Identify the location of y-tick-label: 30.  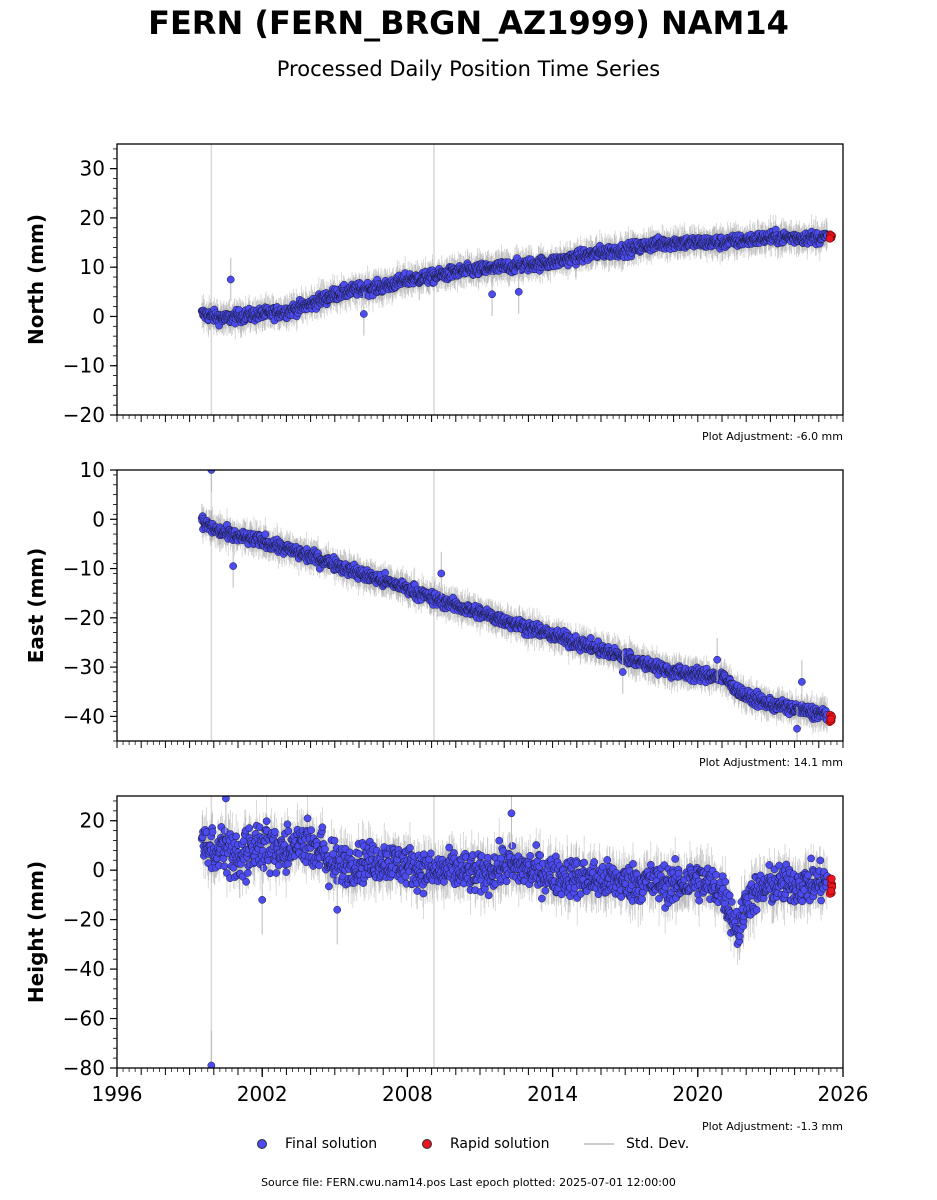
(92, 169).